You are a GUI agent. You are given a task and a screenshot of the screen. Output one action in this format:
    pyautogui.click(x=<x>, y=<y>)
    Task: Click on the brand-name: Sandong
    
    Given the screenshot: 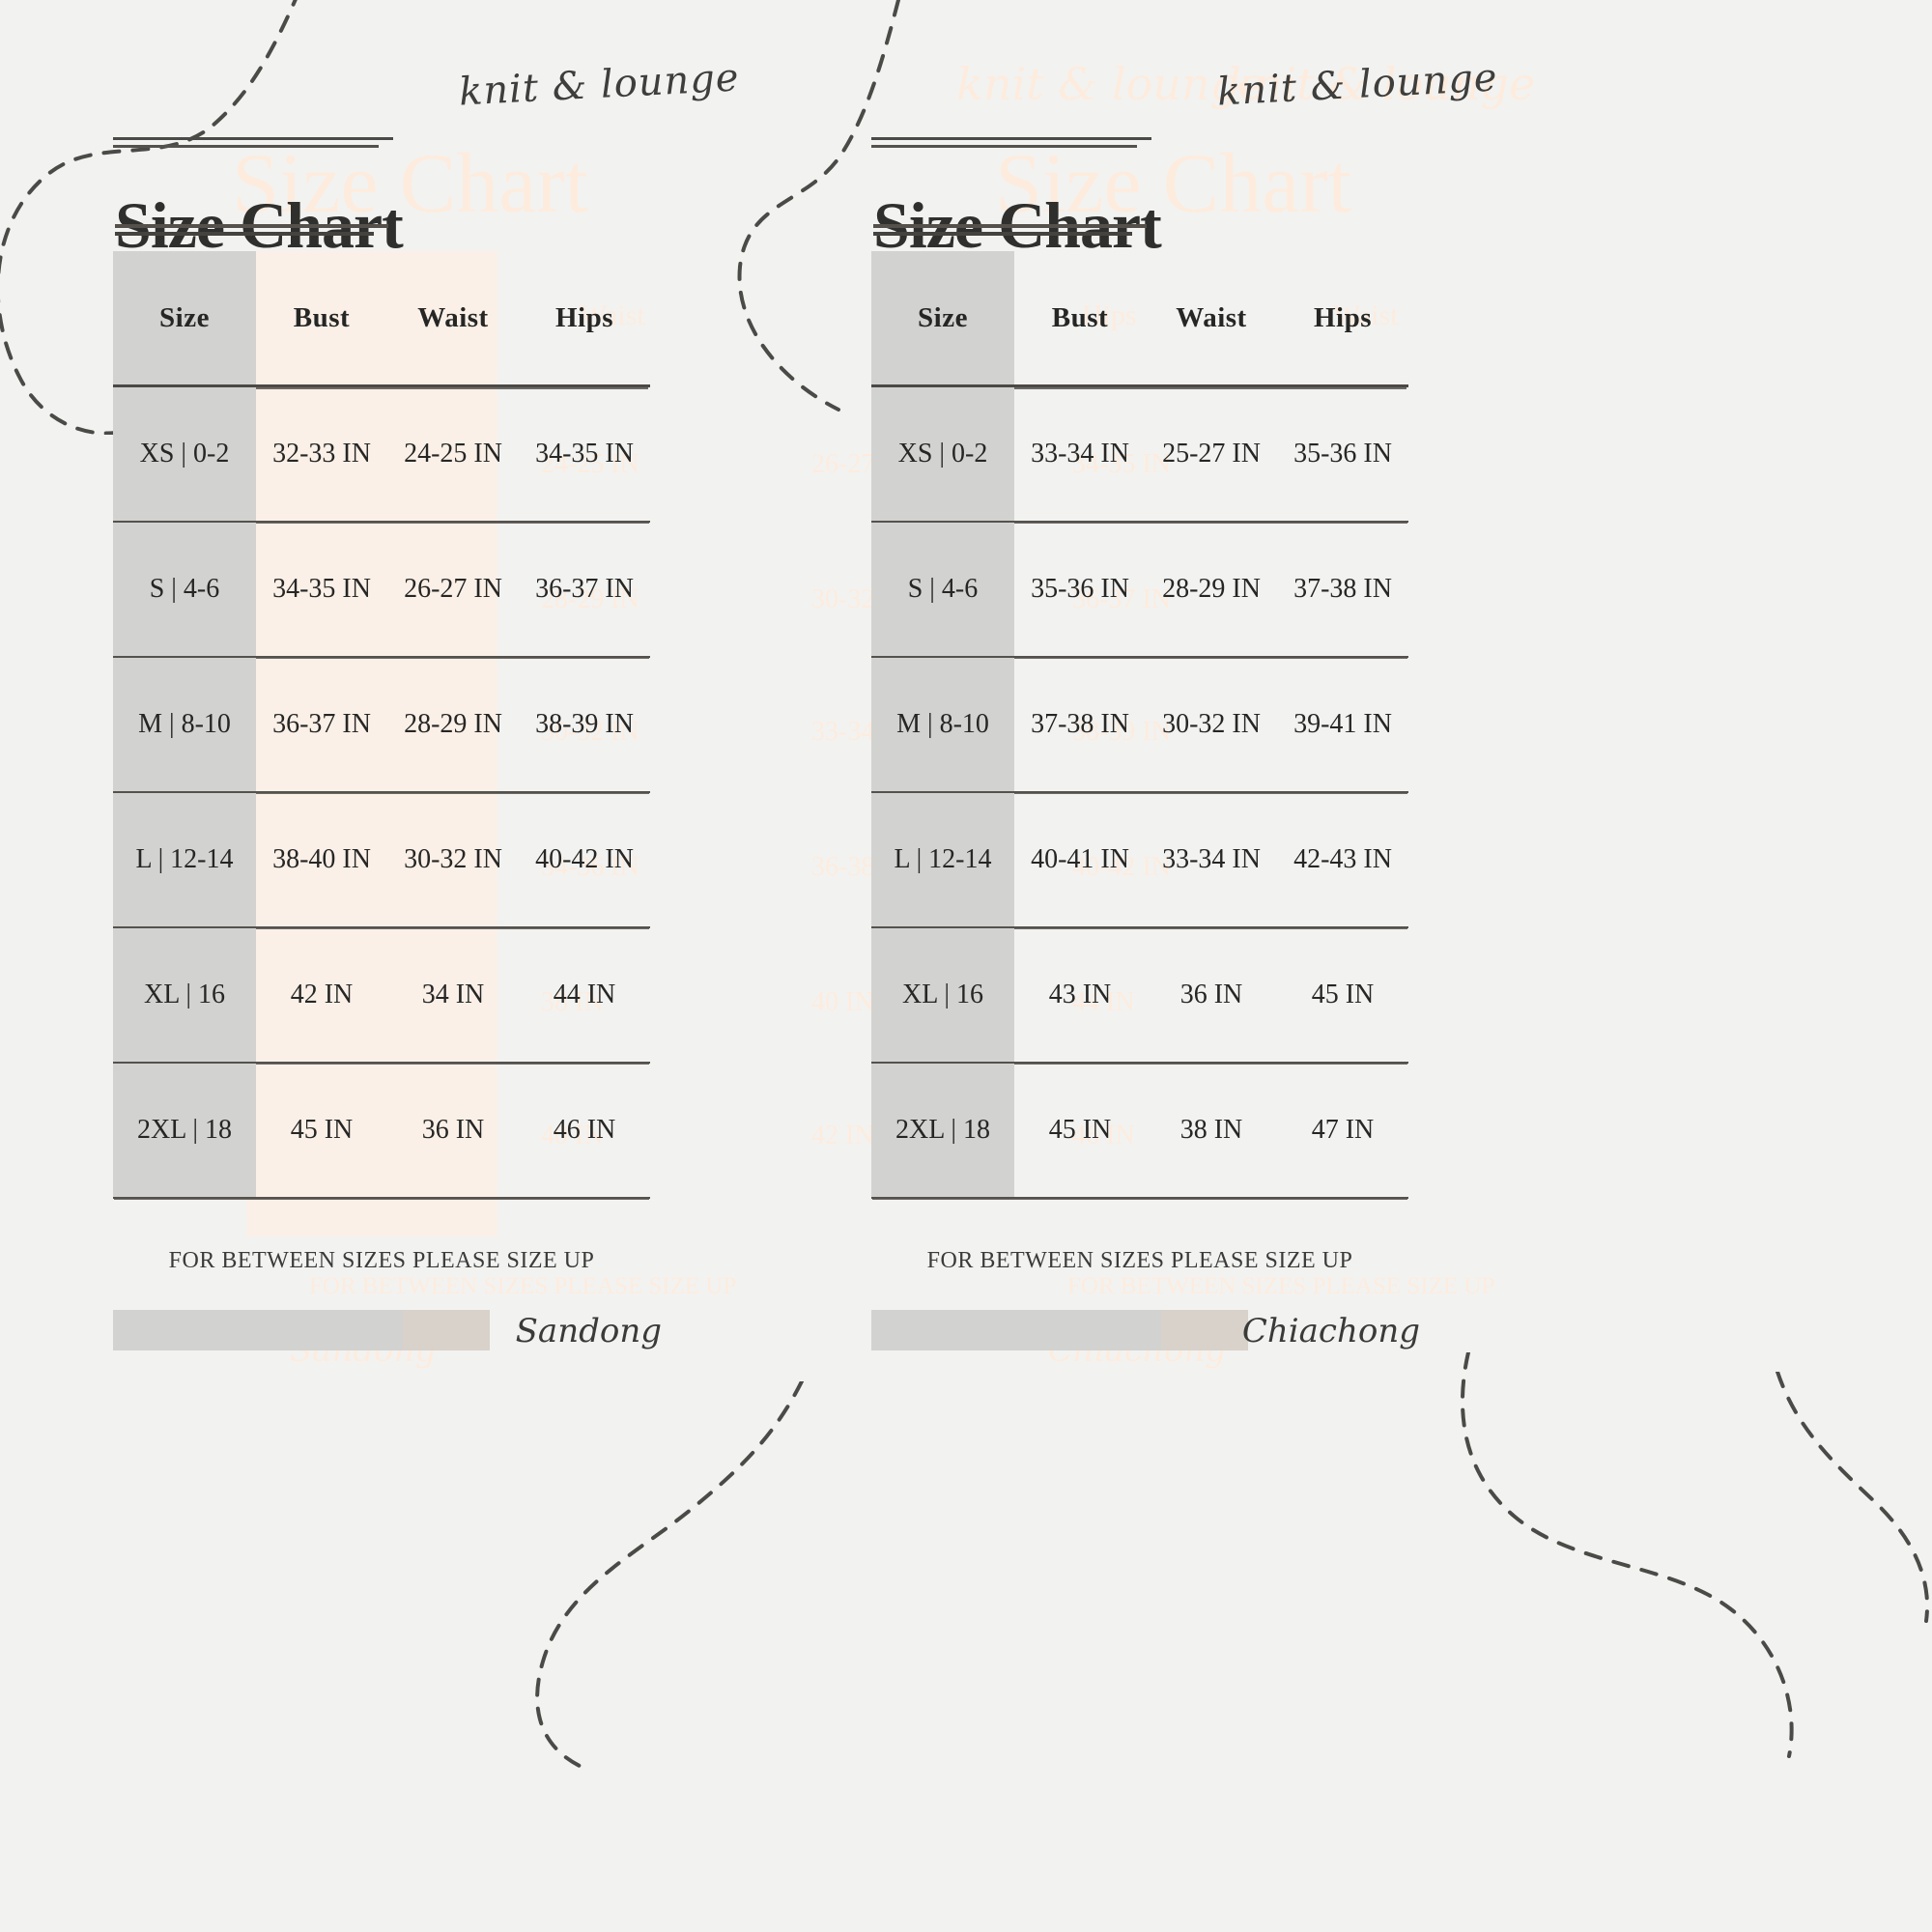 What is the action you would take?
    pyautogui.click(x=588, y=1331)
    